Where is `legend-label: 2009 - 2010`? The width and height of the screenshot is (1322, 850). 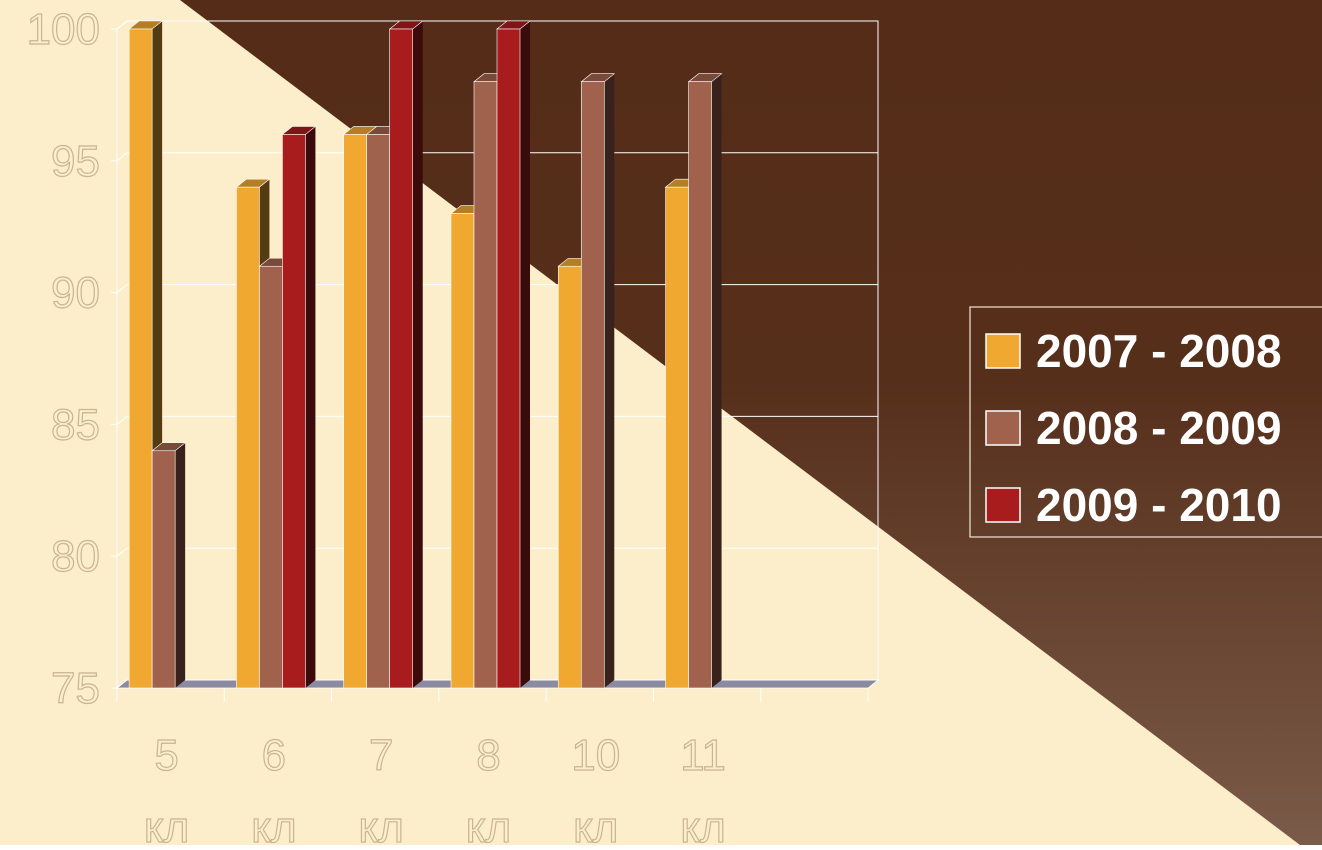
legend-label: 2009 - 2010 is located at coordinates (1159, 505).